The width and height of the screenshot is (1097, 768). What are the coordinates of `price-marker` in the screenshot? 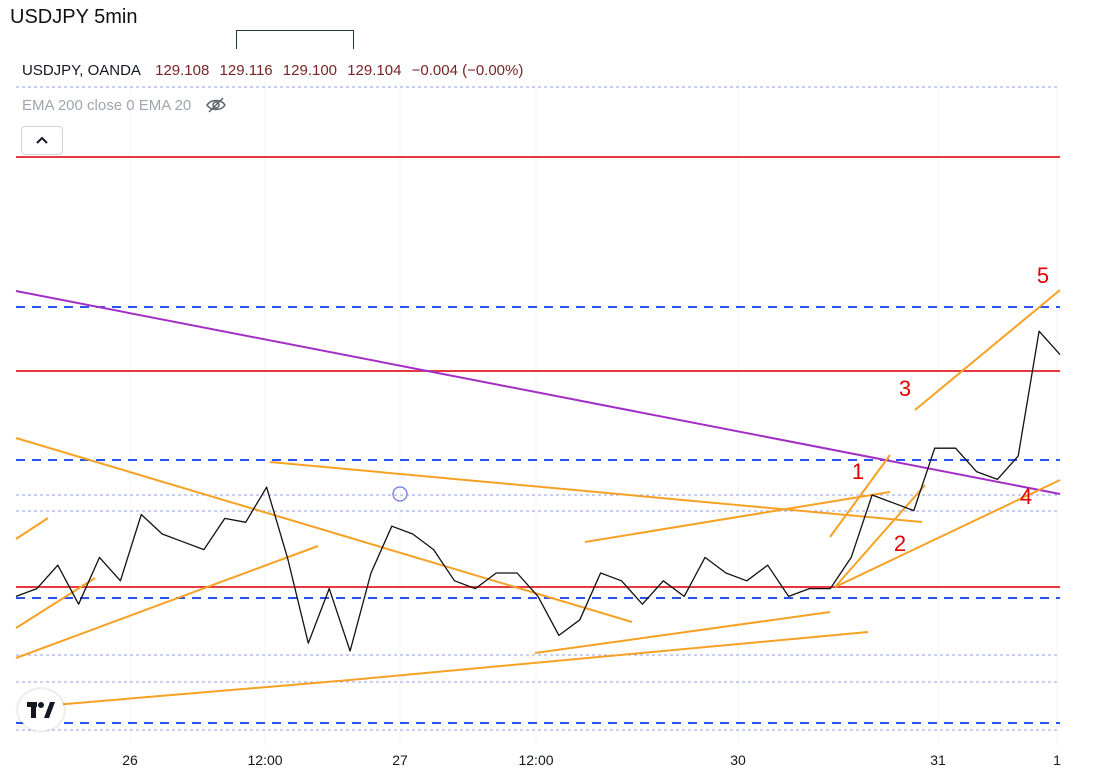 It's located at (400, 494).